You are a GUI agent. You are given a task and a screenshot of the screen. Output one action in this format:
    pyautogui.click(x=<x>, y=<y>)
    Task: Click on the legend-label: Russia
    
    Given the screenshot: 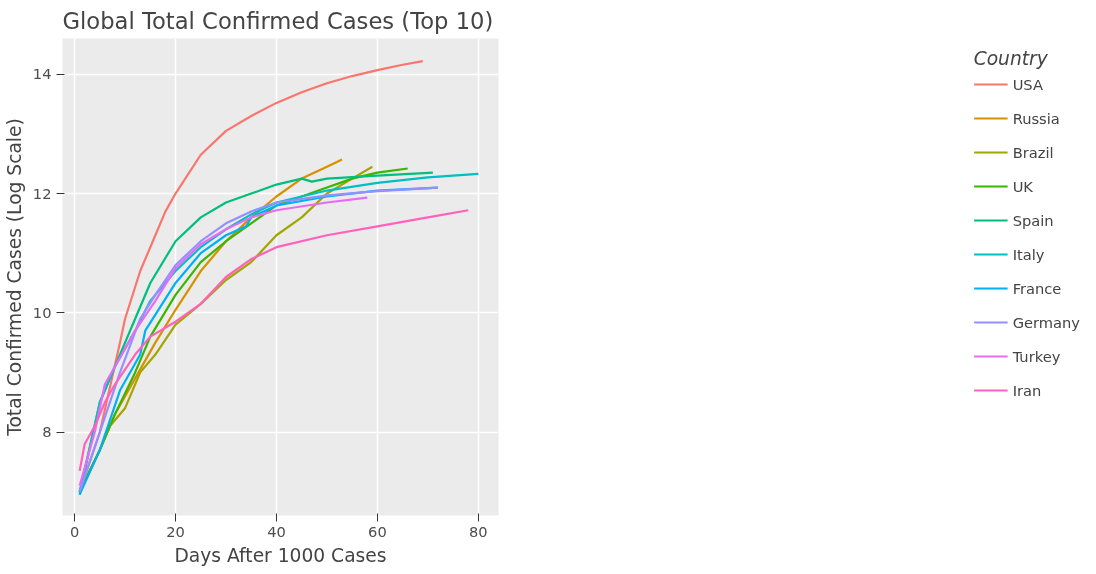 What is the action you would take?
    pyautogui.click(x=1036, y=118)
    